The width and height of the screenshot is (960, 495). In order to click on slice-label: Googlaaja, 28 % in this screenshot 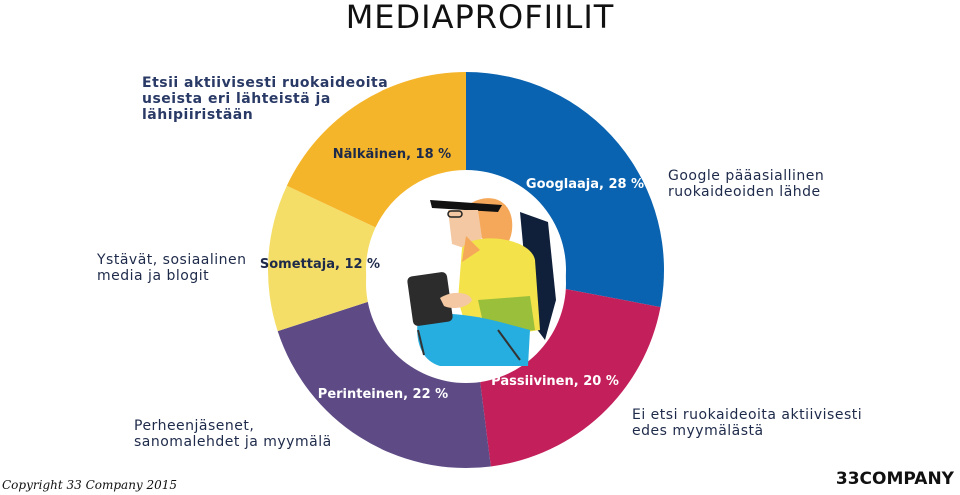, I will do `click(585, 184)`.